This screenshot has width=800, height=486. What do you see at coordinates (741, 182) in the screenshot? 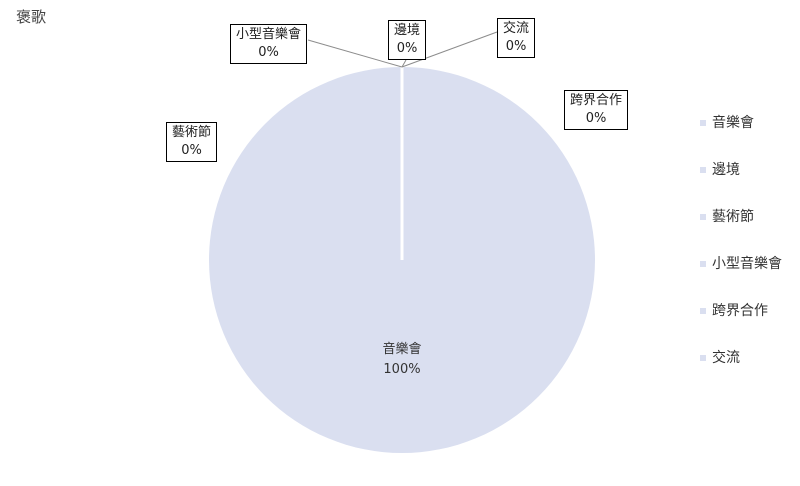
I see `legend-item: 邊境` at bounding box center [741, 182].